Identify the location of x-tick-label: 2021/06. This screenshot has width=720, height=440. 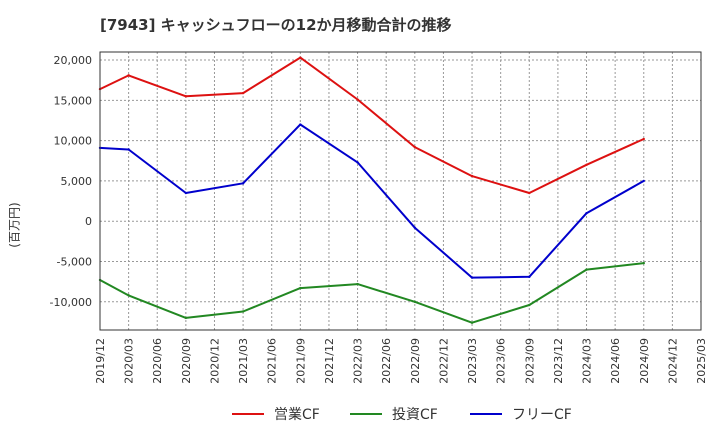
(272, 361).